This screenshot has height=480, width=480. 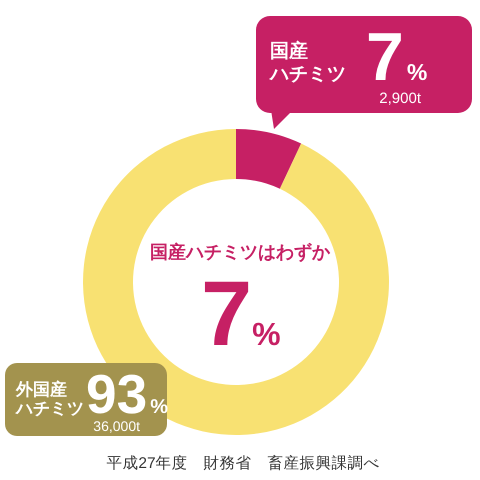 I want to click on text: 7%, so click(x=241, y=314).